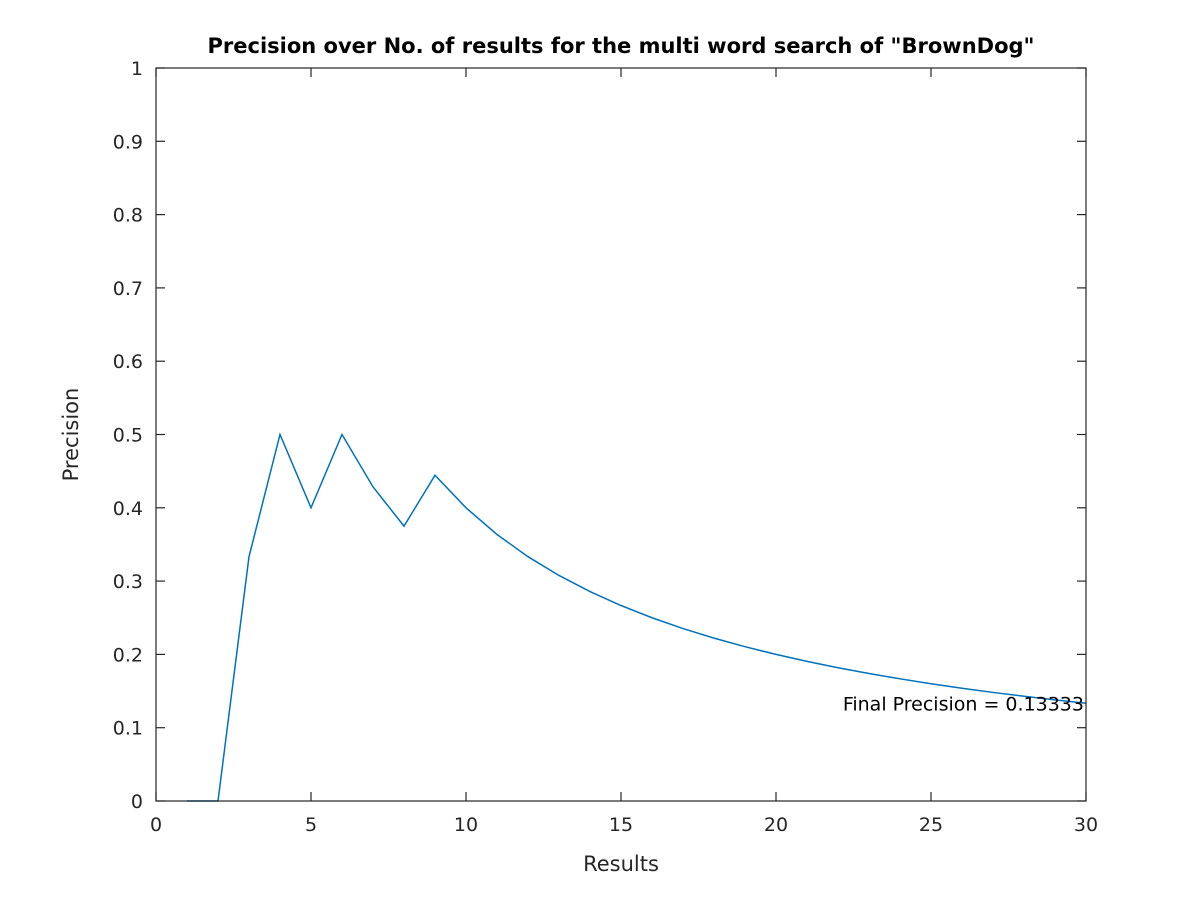 Image resolution: width=1200 pixels, height=900 pixels. Describe the element at coordinates (621, 864) in the screenshot. I see `x-axis-label: Results` at that location.